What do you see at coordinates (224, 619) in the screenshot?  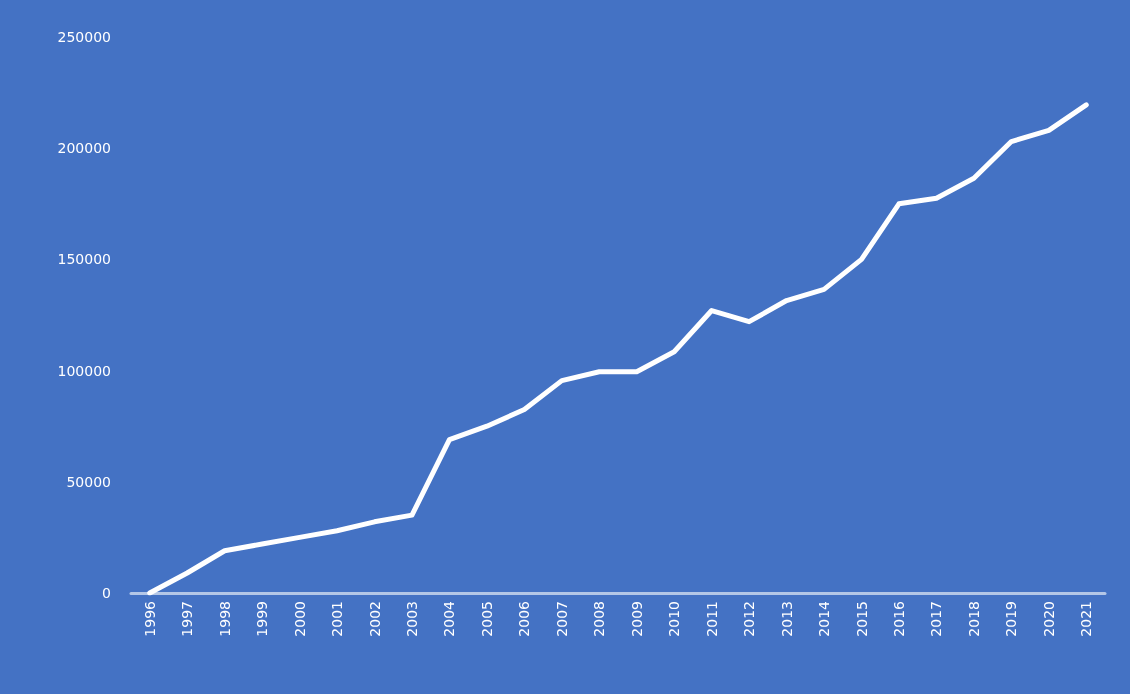 I see `x-tick-label: 1998` at bounding box center [224, 619].